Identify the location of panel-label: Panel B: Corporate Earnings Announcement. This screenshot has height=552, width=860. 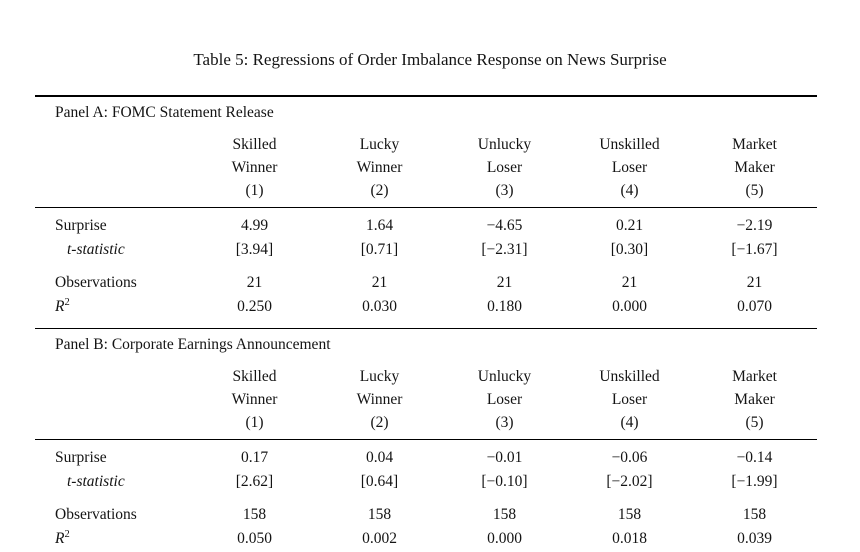
(426, 343).